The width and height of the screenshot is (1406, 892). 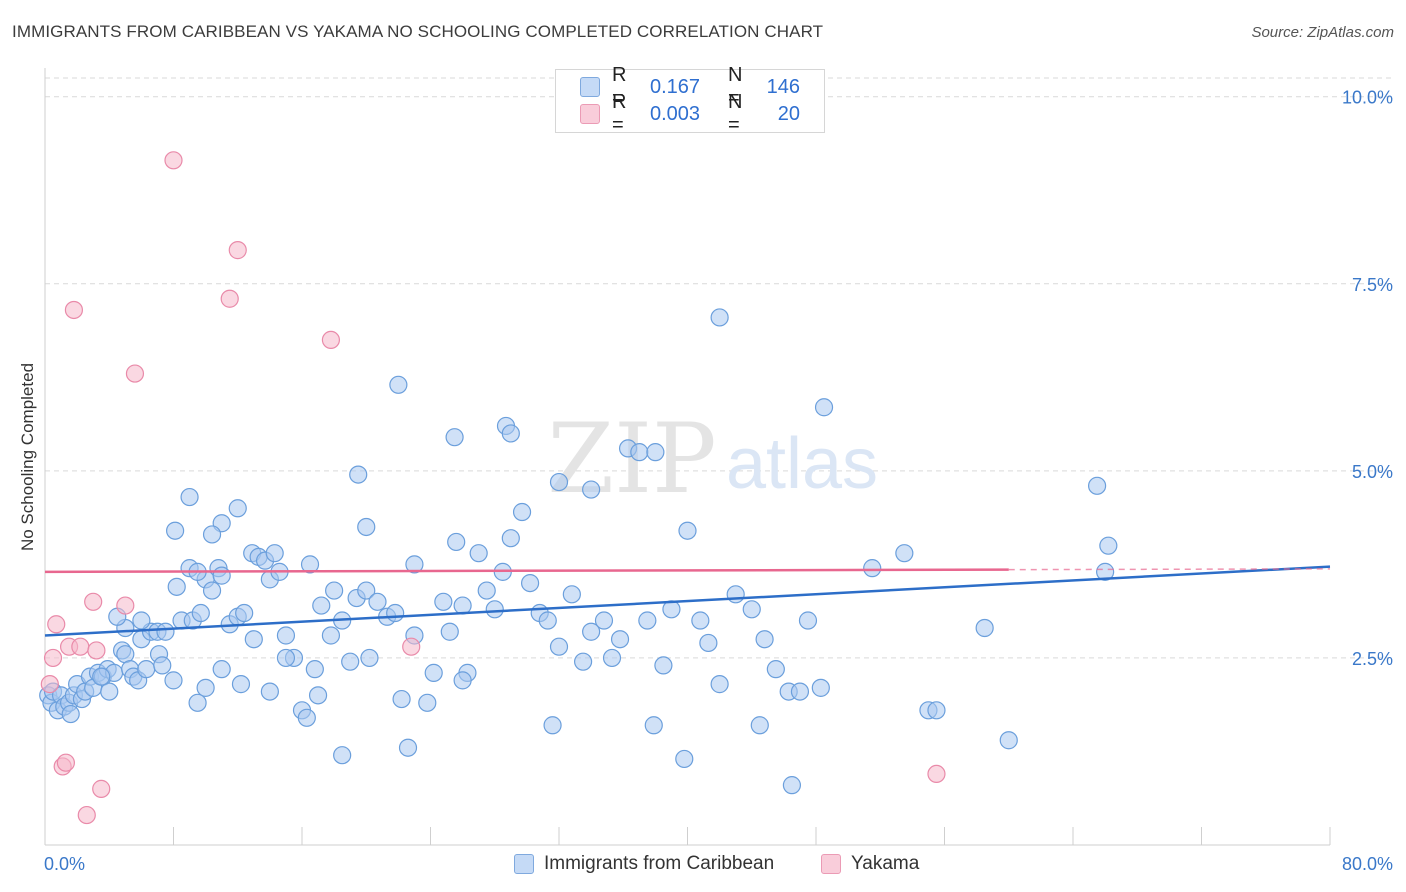 I want to click on x-tick-label-min: 0.0%, so click(x=64, y=864).